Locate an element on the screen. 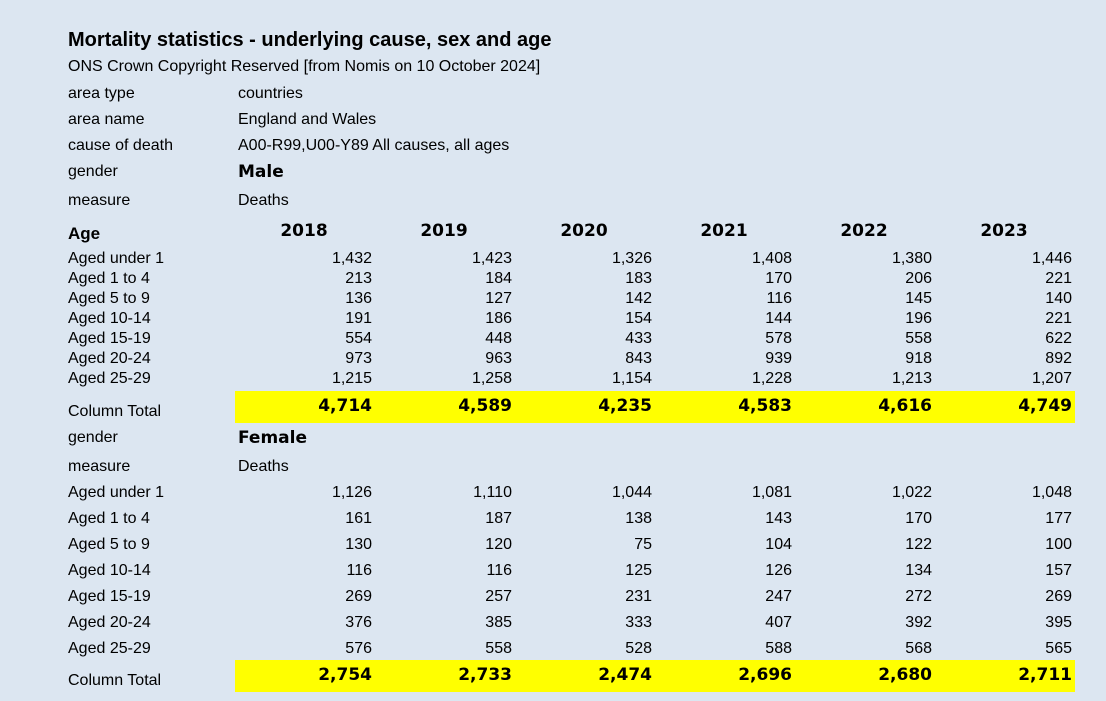  death-count-cell: 1,126 is located at coordinates (351, 492).